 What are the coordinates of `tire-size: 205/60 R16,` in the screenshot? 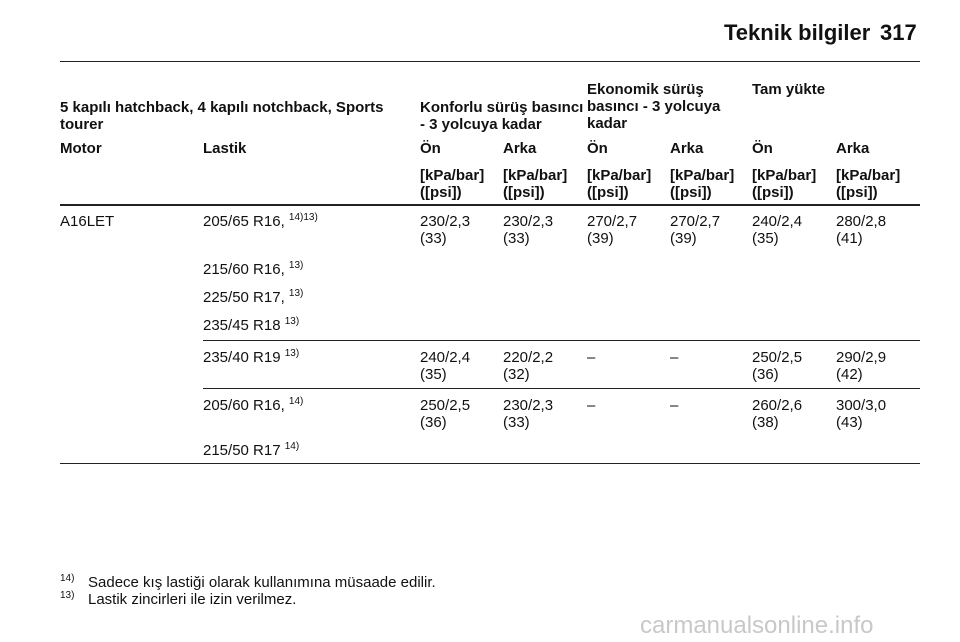 It's located at (244, 405).